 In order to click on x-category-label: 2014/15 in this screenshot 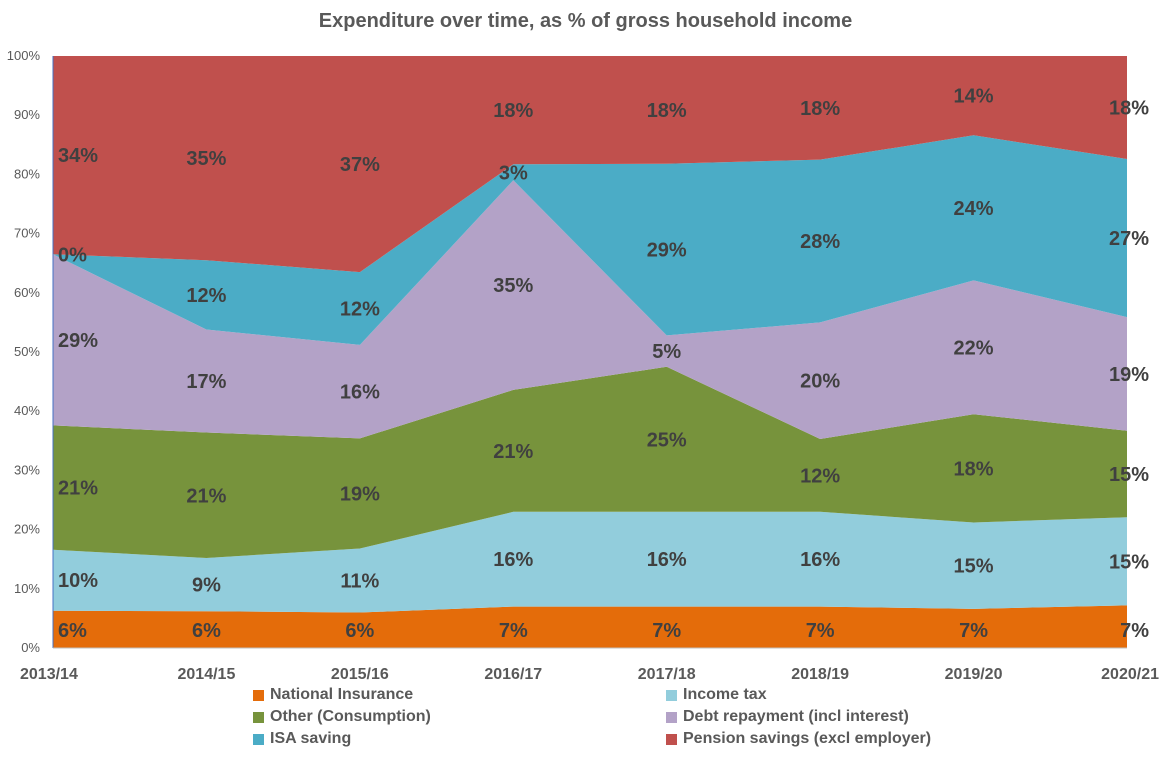, I will do `click(207, 674)`.